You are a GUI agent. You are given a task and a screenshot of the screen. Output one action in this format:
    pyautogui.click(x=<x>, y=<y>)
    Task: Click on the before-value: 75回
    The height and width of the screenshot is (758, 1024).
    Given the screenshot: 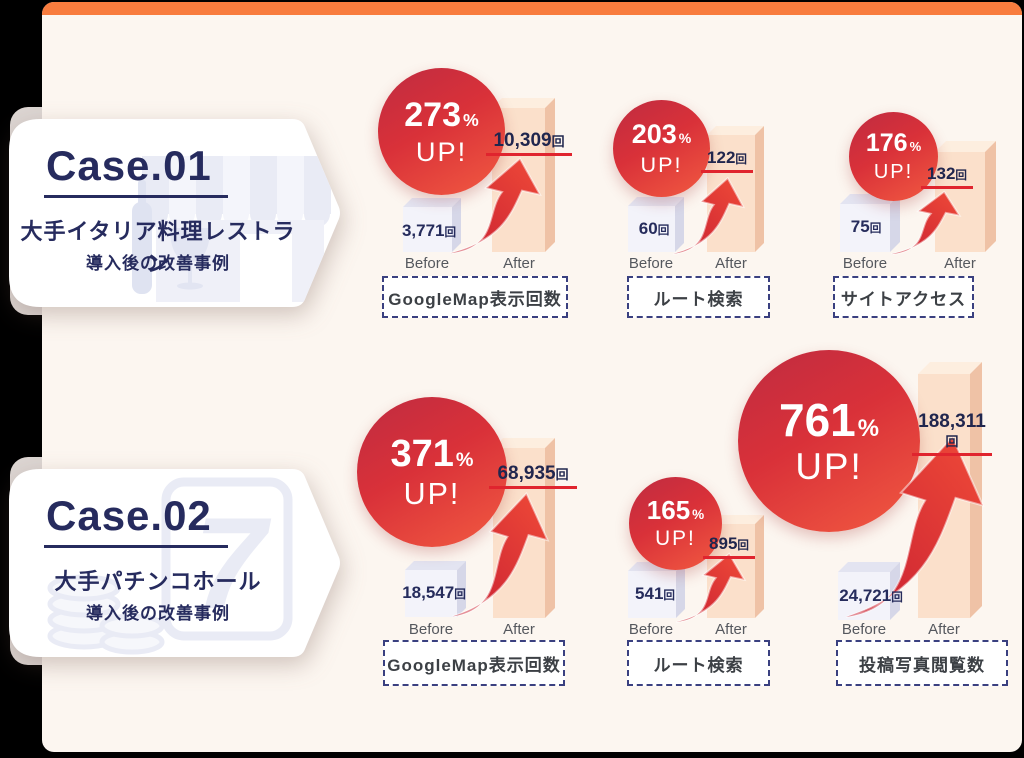 What is the action you would take?
    pyautogui.click(x=866, y=226)
    